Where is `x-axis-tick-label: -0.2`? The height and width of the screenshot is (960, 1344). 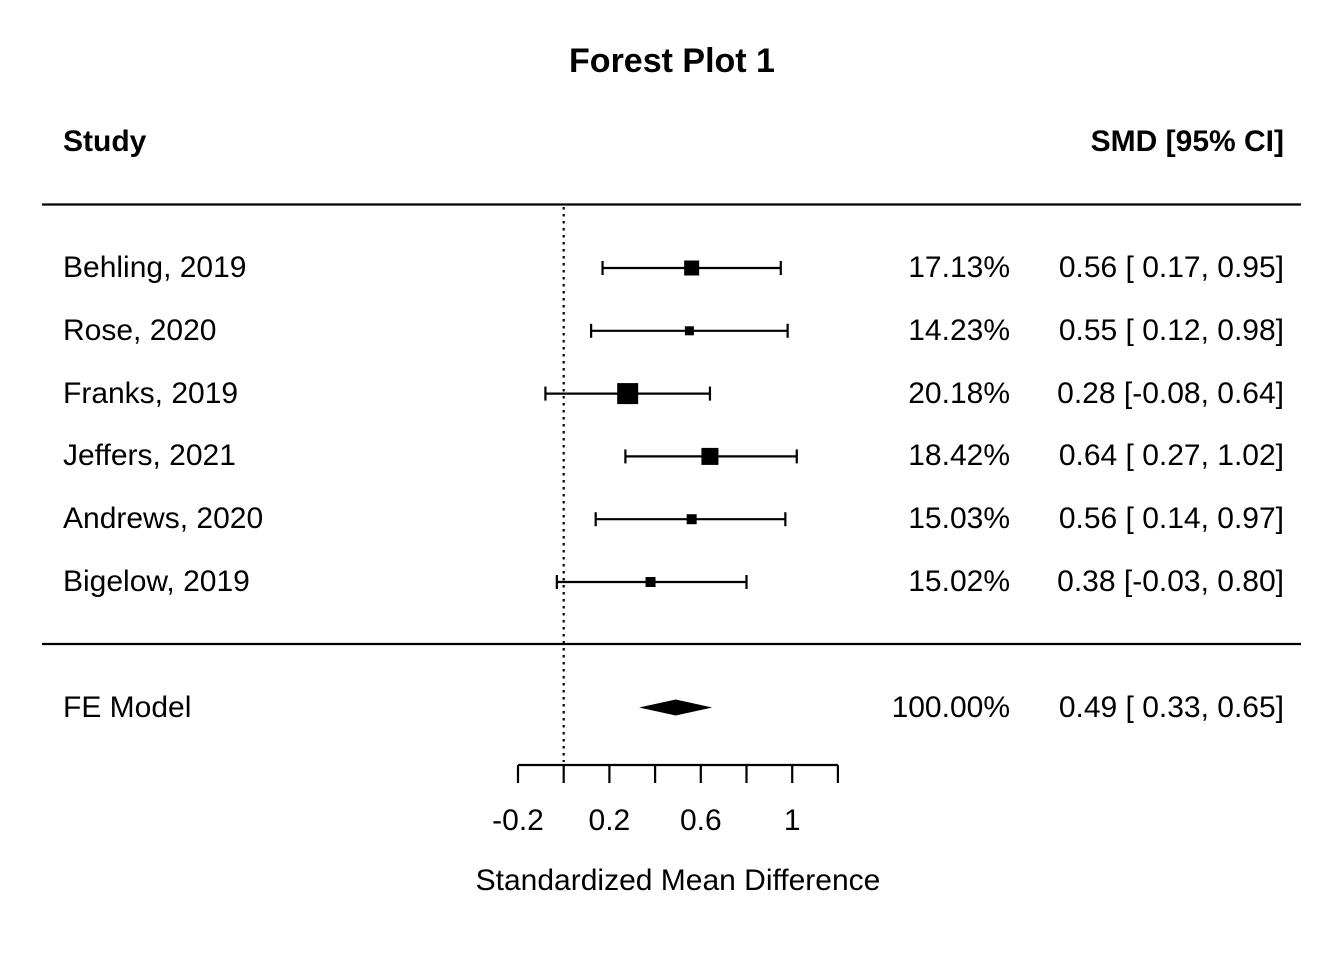
x-axis-tick-label: -0.2 is located at coordinates (518, 820).